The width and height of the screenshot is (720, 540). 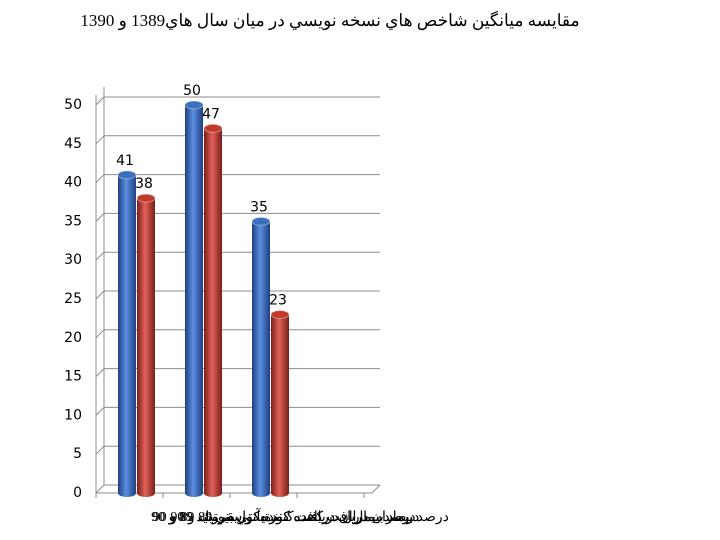 I want to click on y-tick-label: 50, so click(x=73, y=105).